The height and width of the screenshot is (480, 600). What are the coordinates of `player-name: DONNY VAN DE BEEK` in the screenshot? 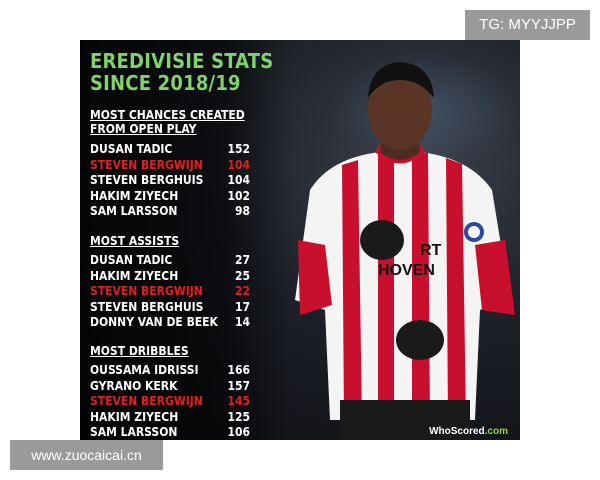 It's located at (154, 322).